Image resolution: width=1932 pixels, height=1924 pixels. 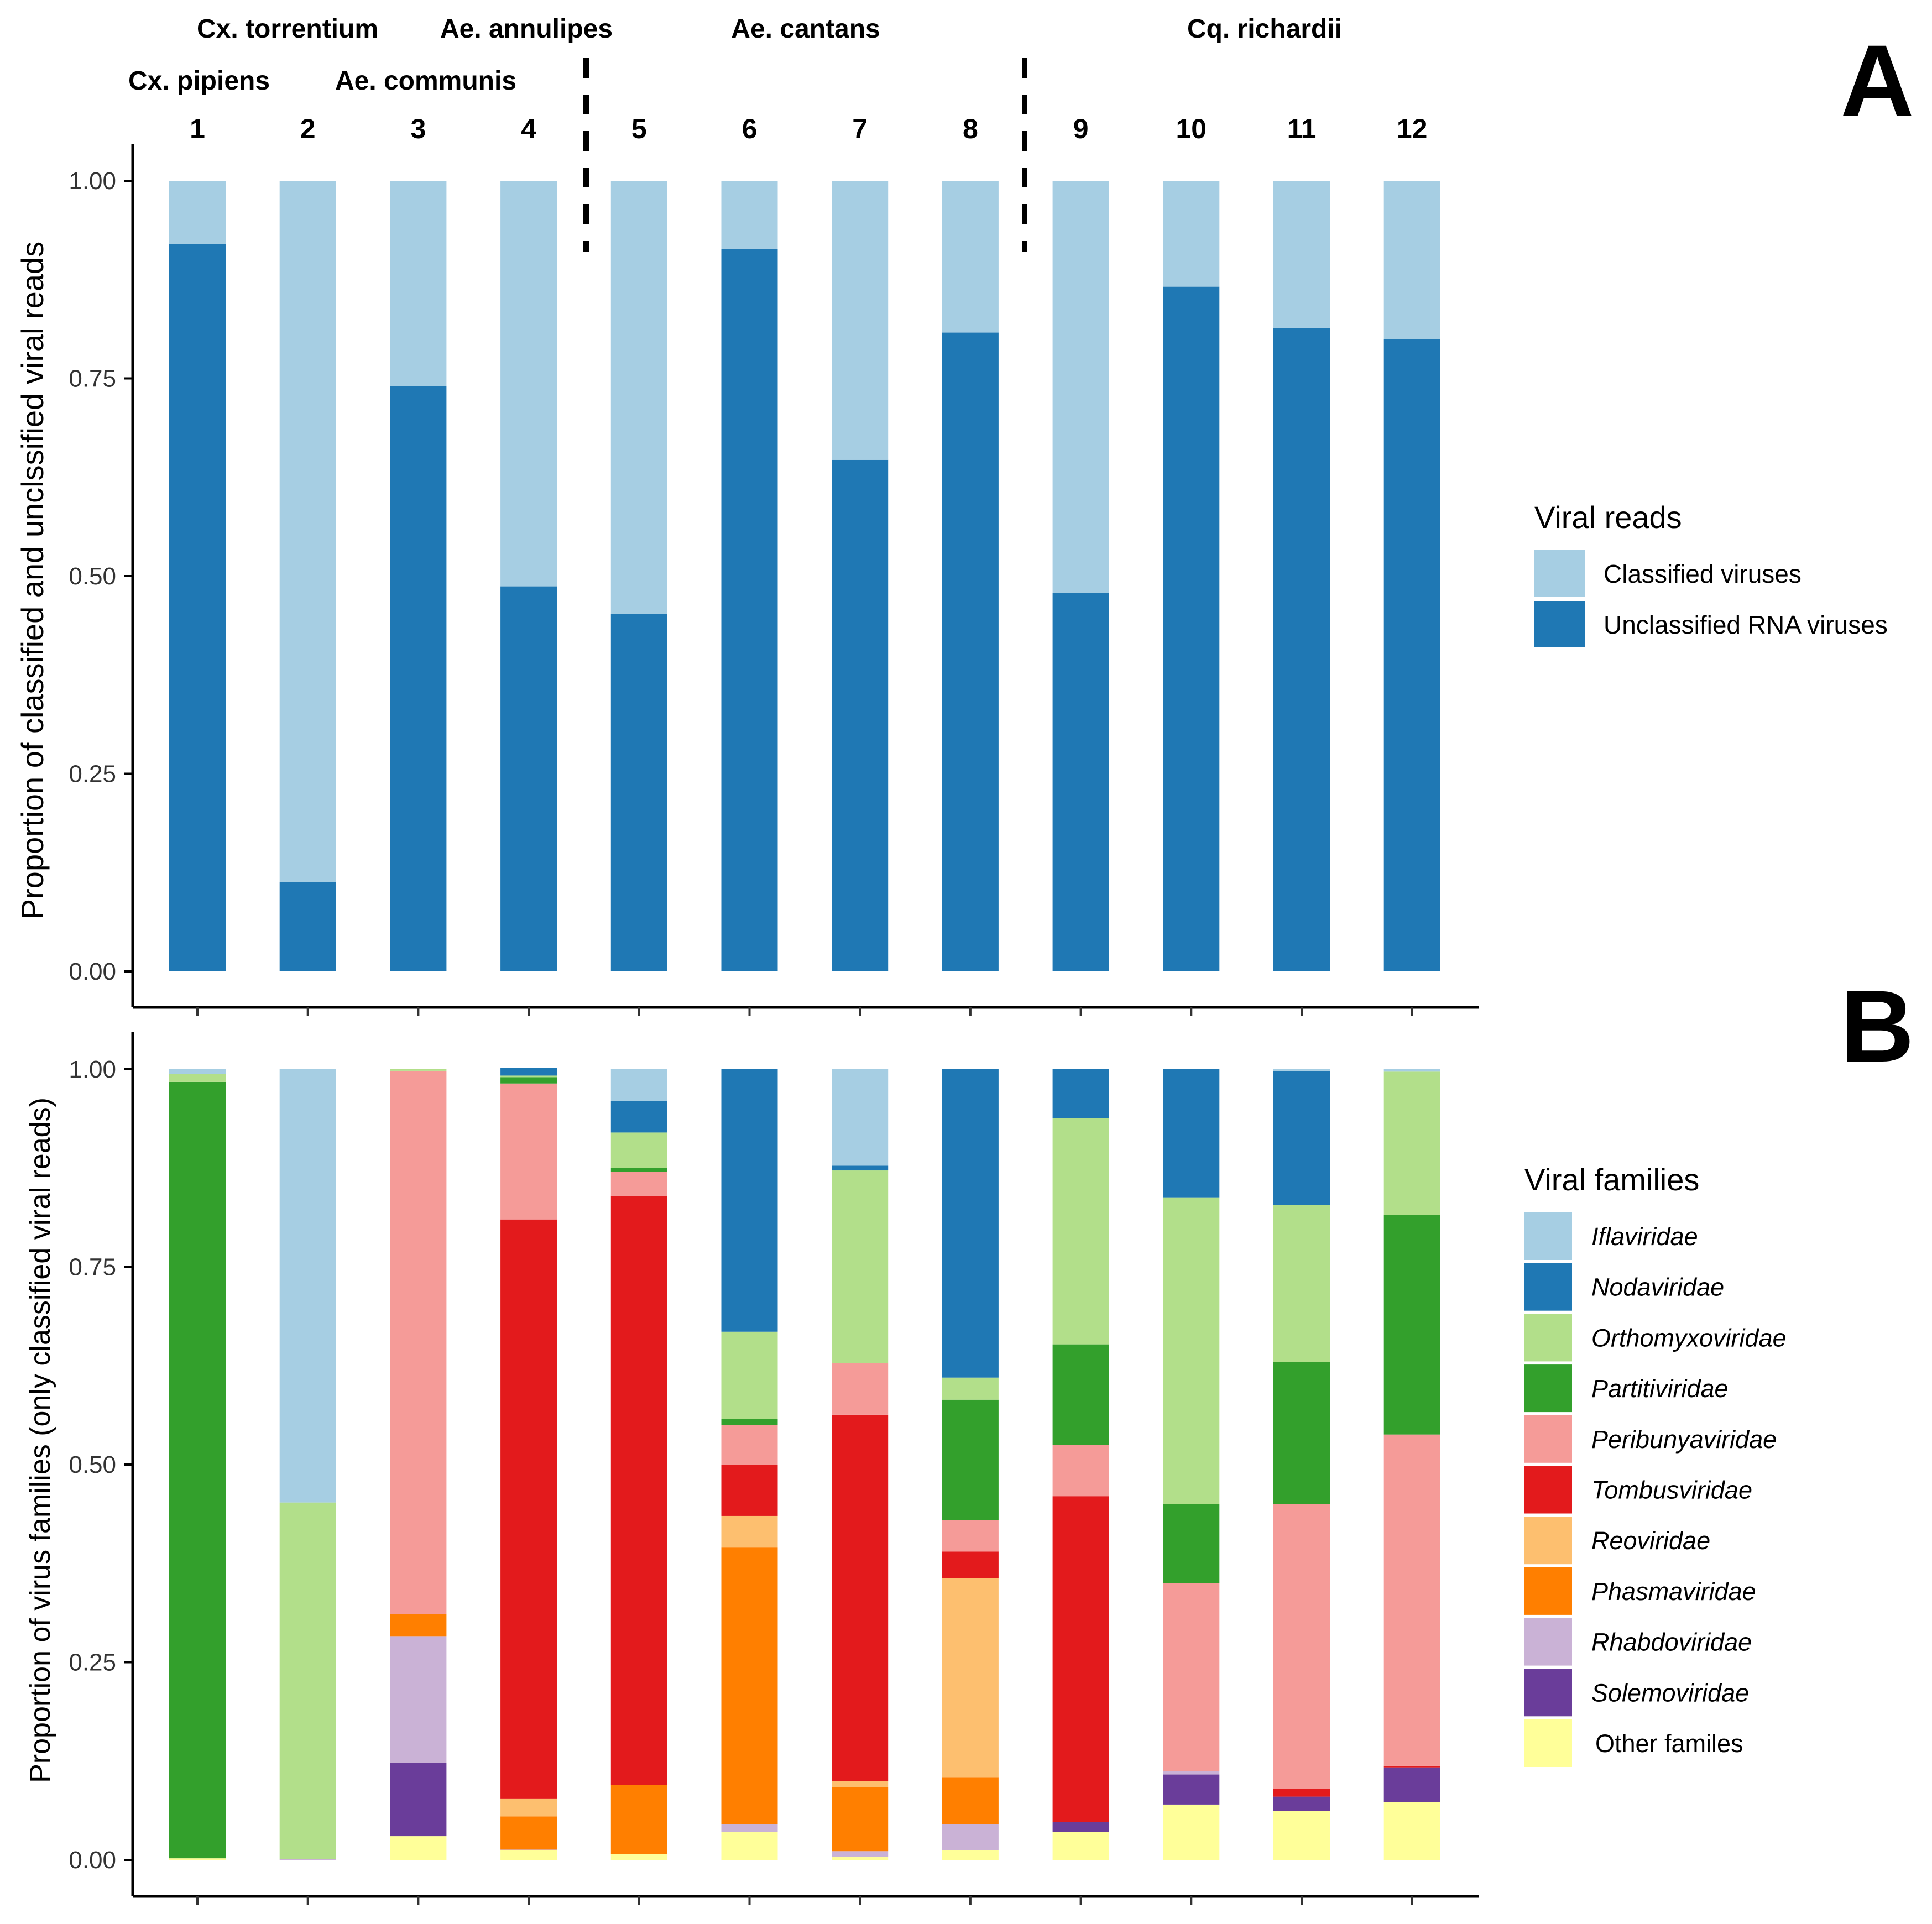 I want to click on panel-b-legend-title: Viral families, so click(x=1611, y=1179).